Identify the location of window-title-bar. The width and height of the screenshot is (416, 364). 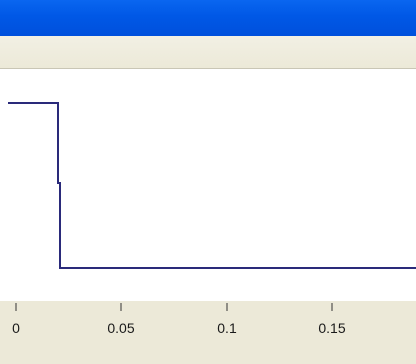
(208, 18).